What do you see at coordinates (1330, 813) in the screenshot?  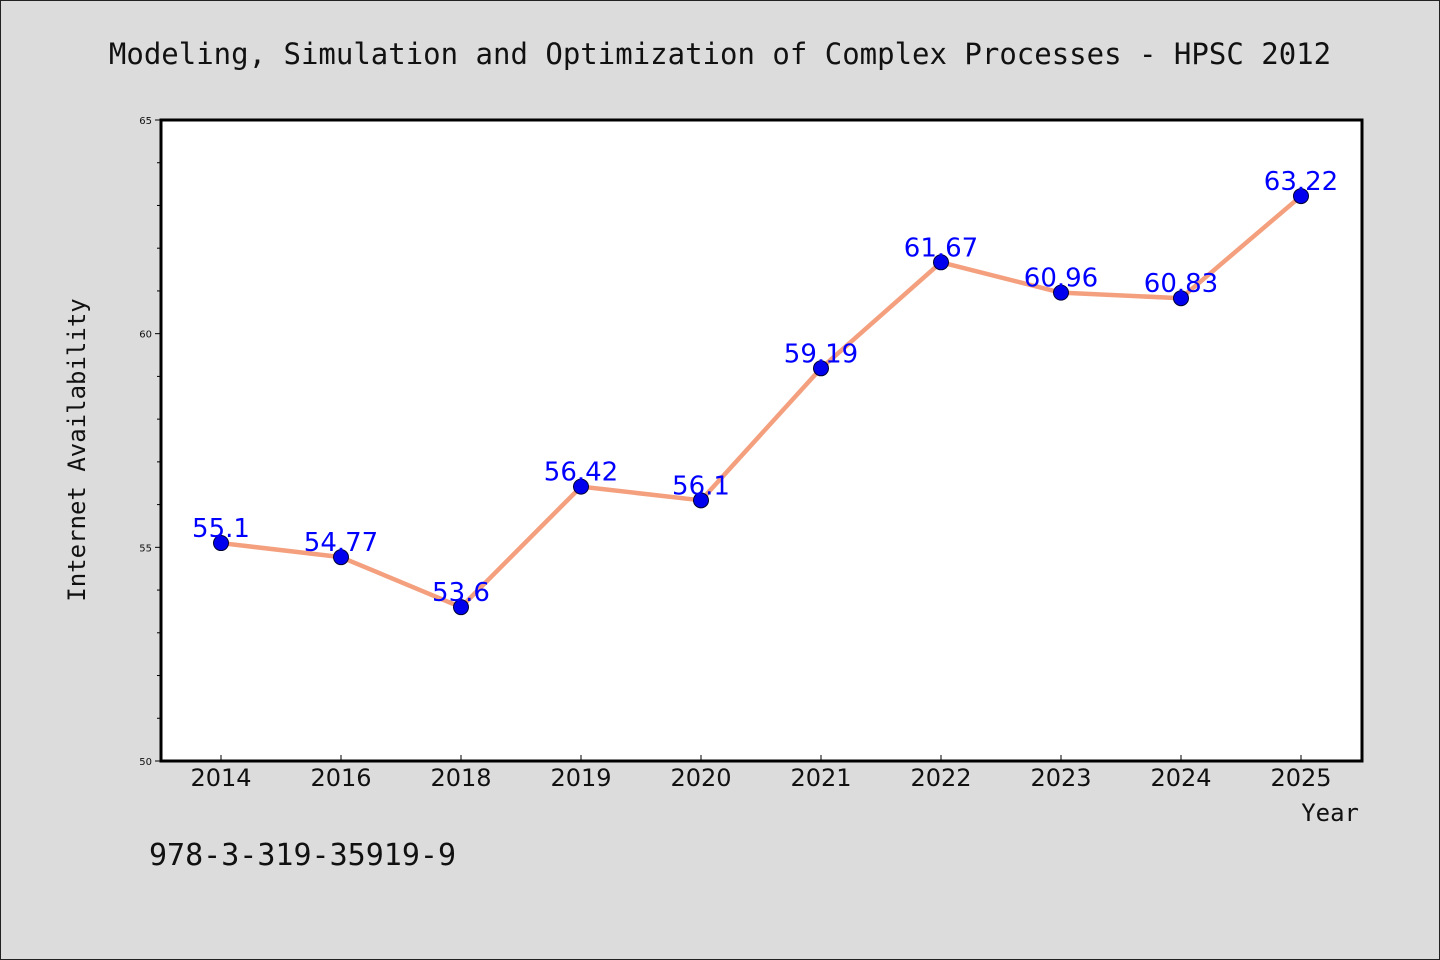 I see `x-axis-label: Year` at bounding box center [1330, 813].